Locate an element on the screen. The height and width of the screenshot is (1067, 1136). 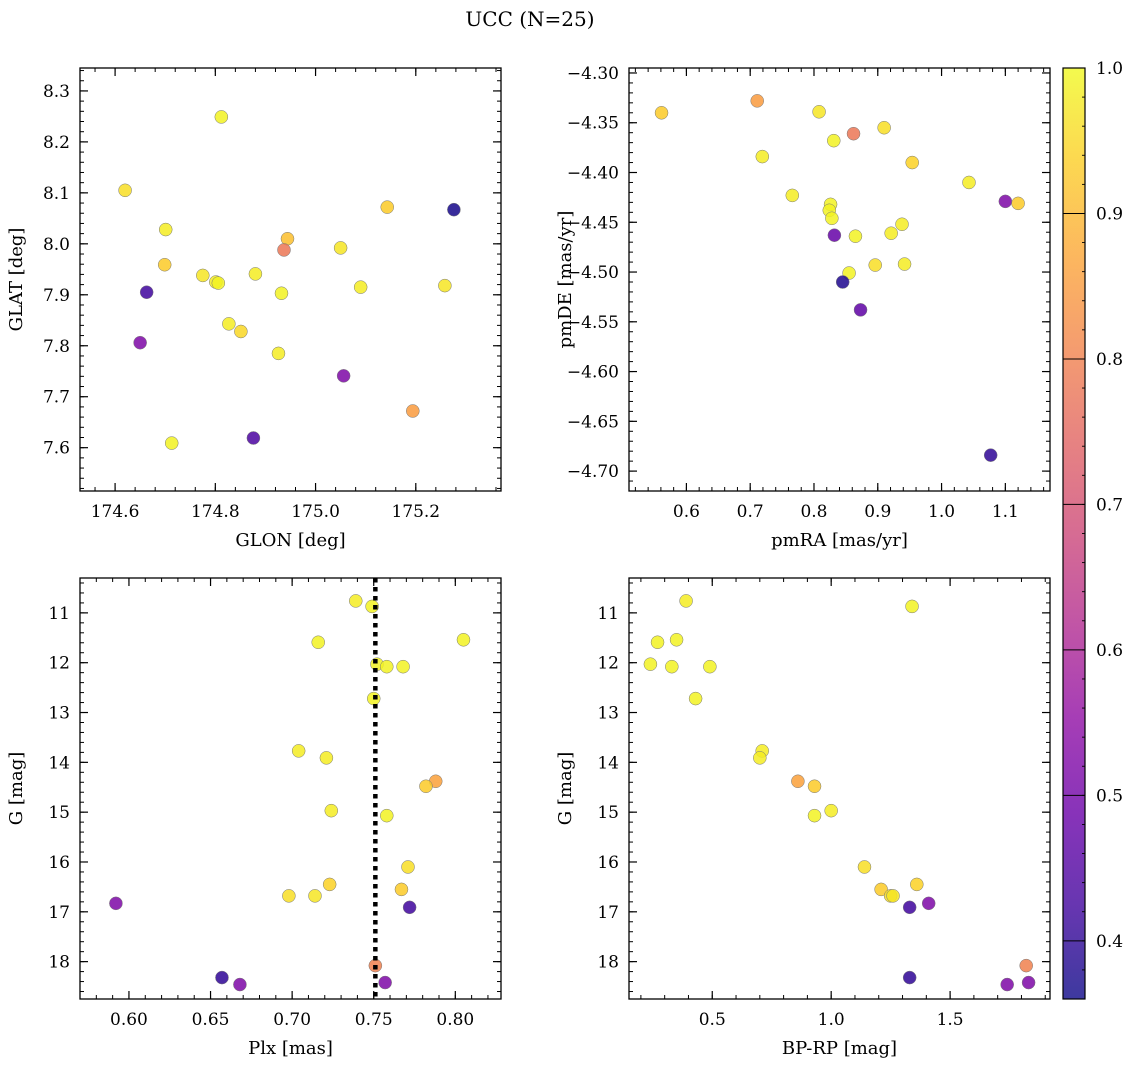
x-tick-label: 174.6 is located at coordinates (115, 512).